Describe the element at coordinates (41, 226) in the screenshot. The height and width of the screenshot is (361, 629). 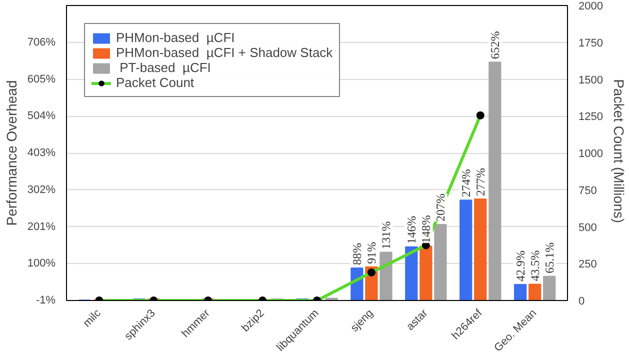
I see `y-tick-label: 201%` at that location.